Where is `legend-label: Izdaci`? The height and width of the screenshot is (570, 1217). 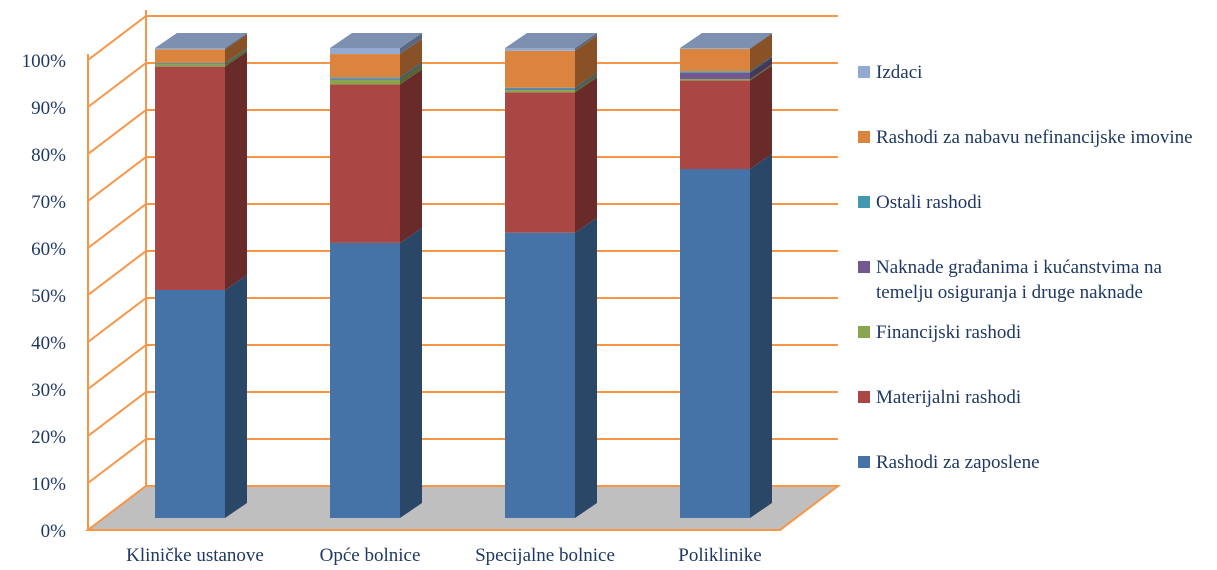 legend-label: Izdaci is located at coordinates (899, 72).